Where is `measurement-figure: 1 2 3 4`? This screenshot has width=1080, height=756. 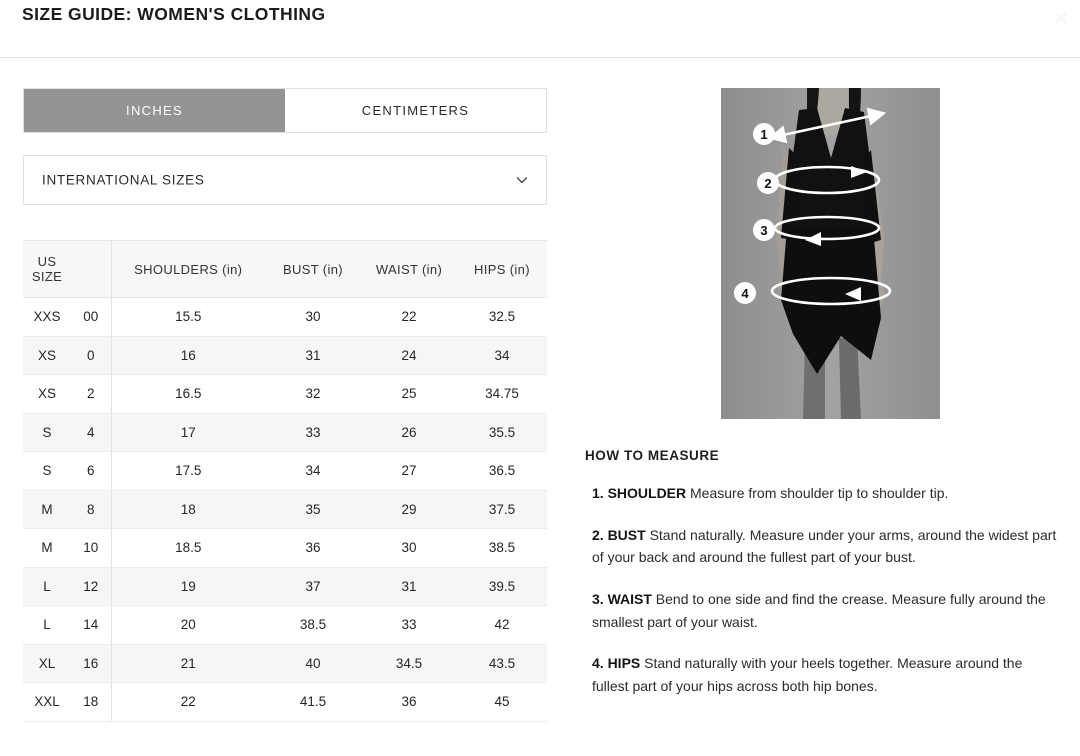
measurement-figure: 1 2 3 4 is located at coordinates (830, 253).